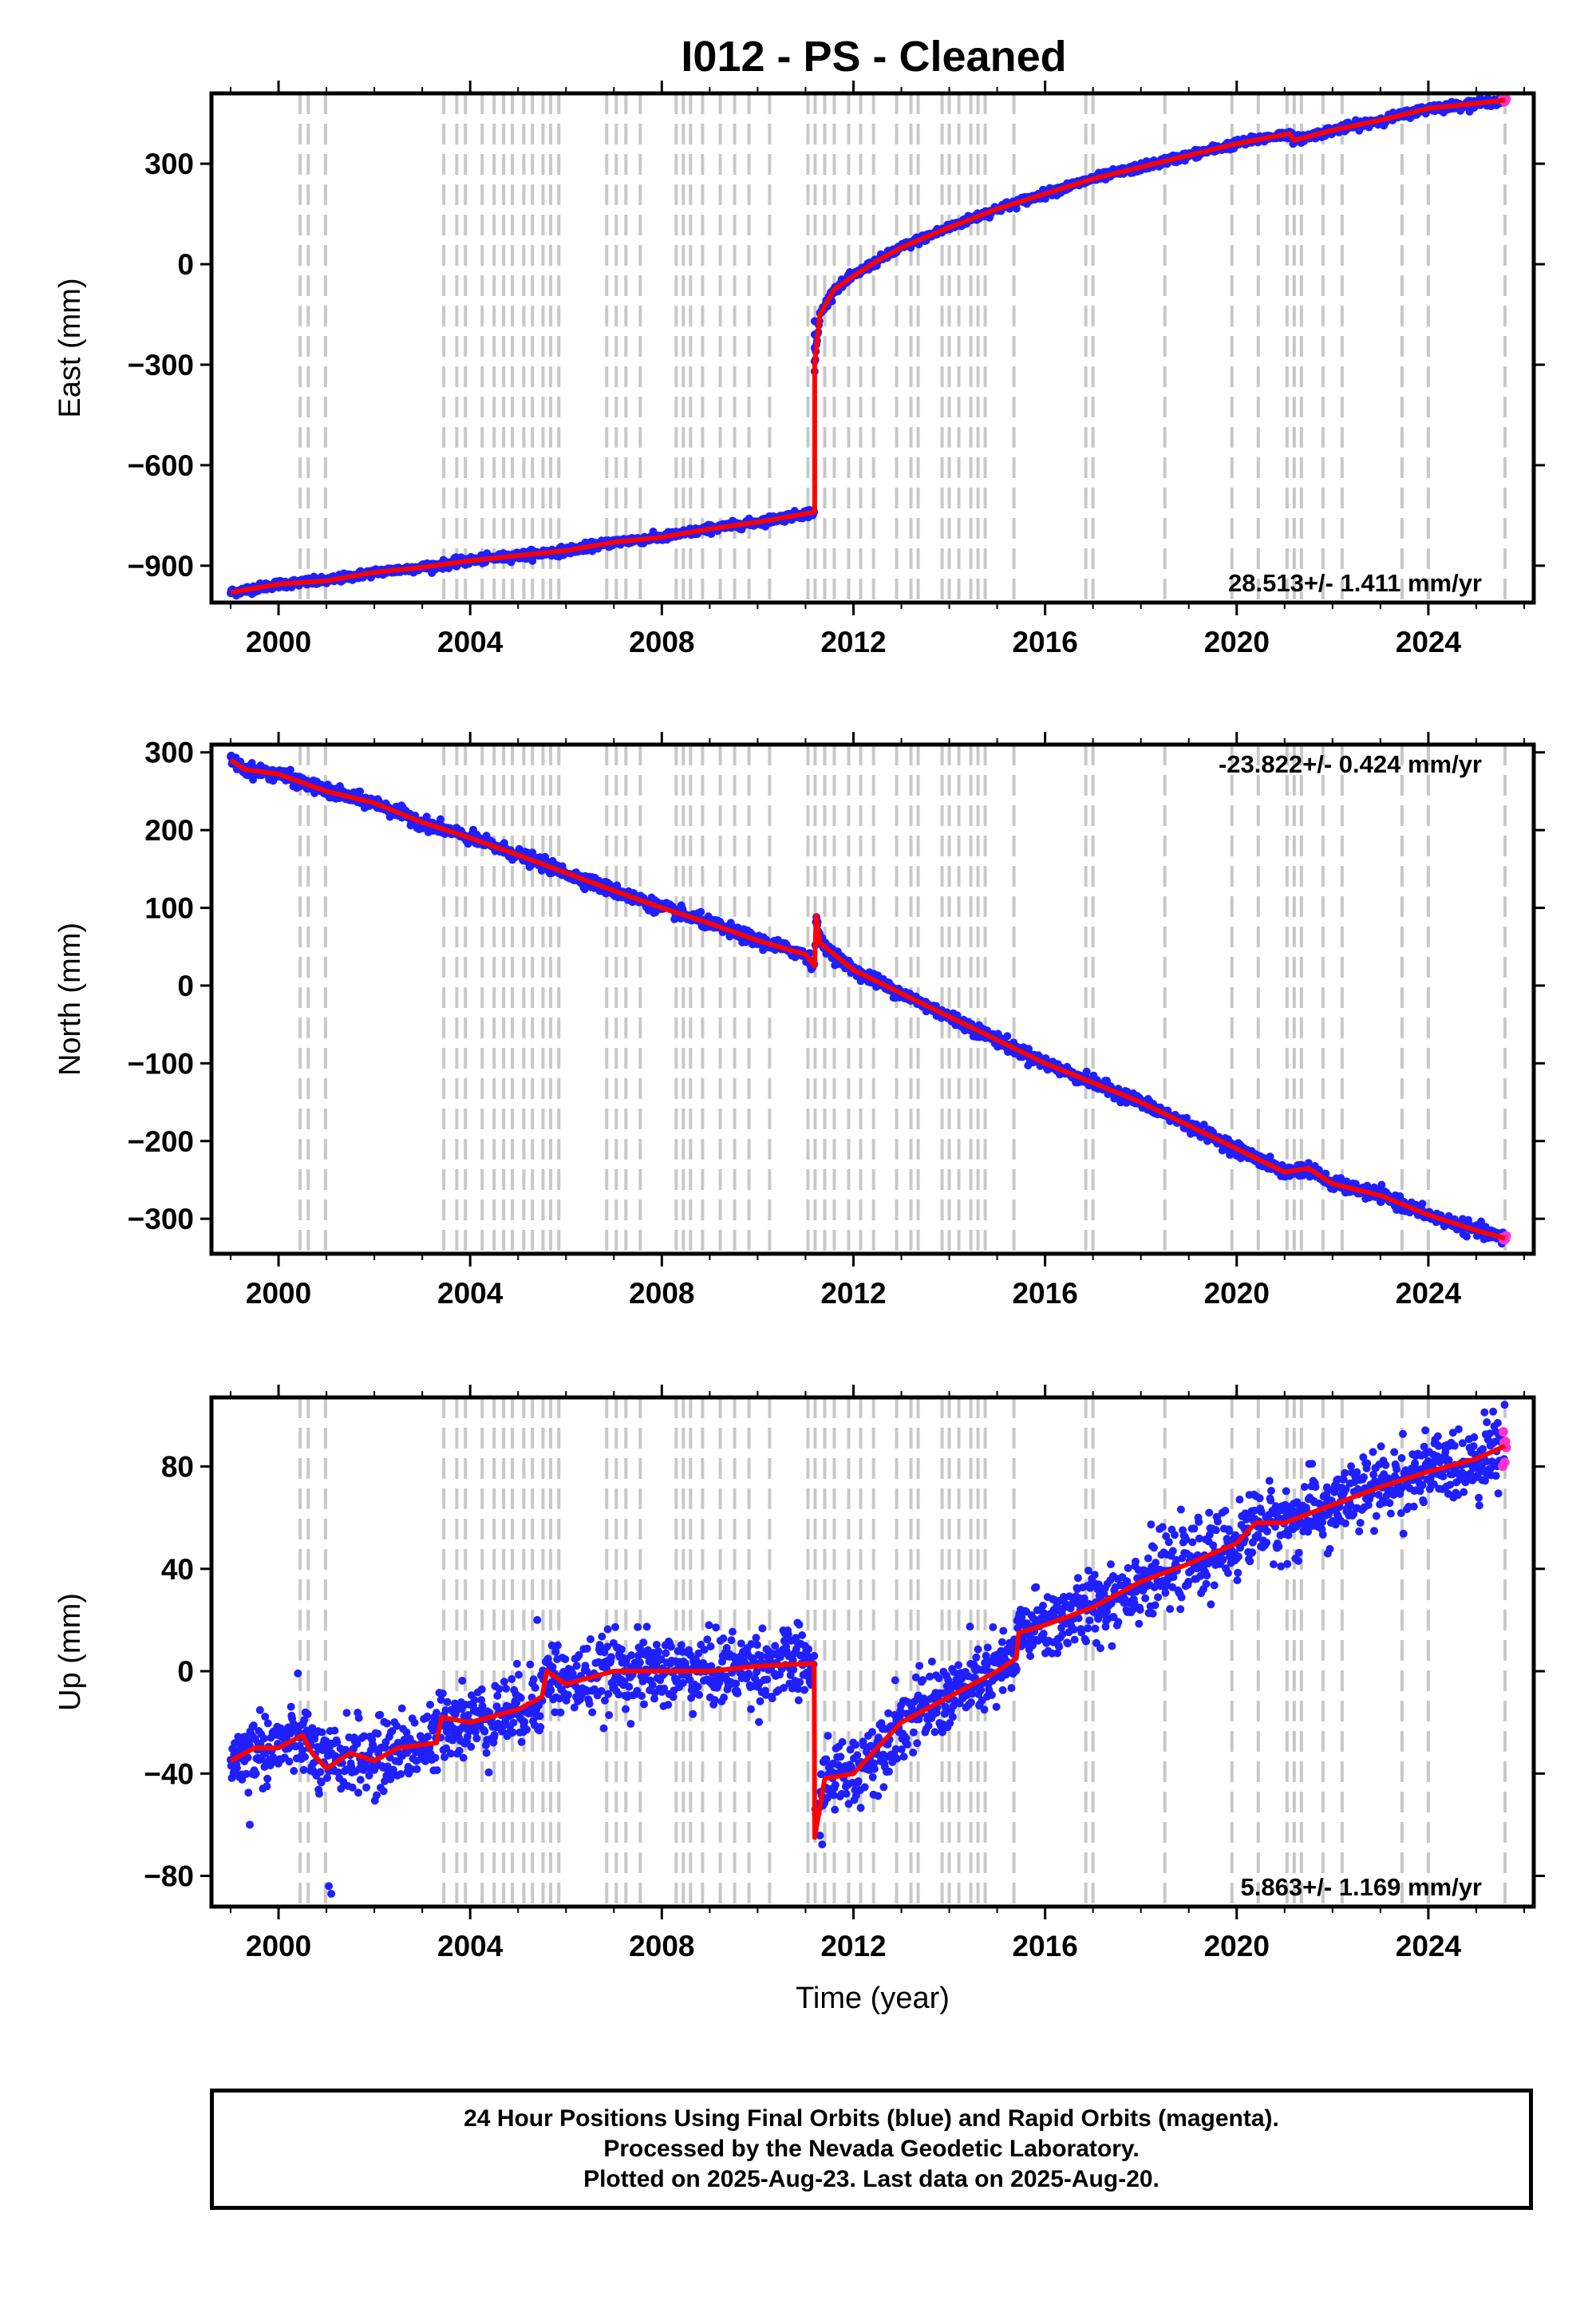  Describe the element at coordinates (1350, 764) in the screenshot. I see `rate-label: -23.822+/- 0.424 mm/yr` at that location.